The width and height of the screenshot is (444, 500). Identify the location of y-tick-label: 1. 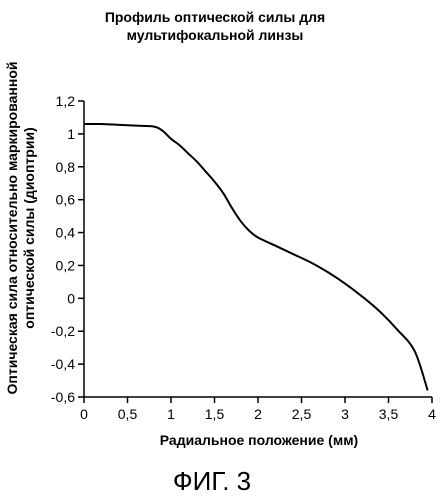
(71, 134).